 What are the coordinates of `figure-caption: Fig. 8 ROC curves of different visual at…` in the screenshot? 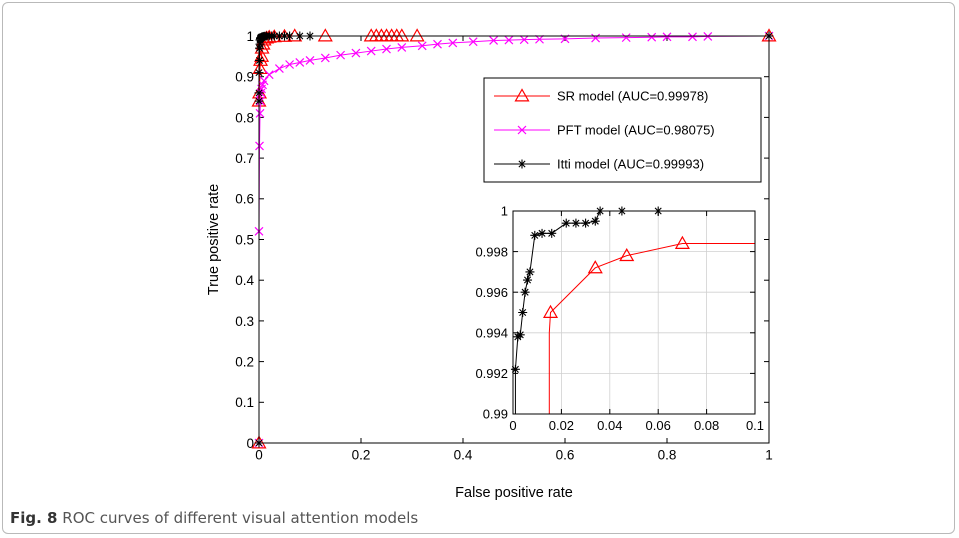 It's located at (214, 518).